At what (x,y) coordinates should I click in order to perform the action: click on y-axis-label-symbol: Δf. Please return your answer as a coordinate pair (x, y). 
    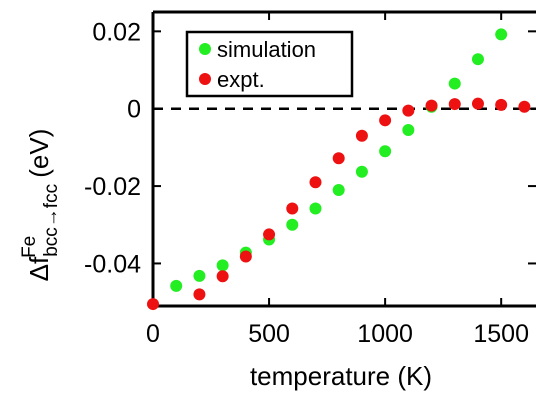
    Looking at the image, I should click on (39, 268).